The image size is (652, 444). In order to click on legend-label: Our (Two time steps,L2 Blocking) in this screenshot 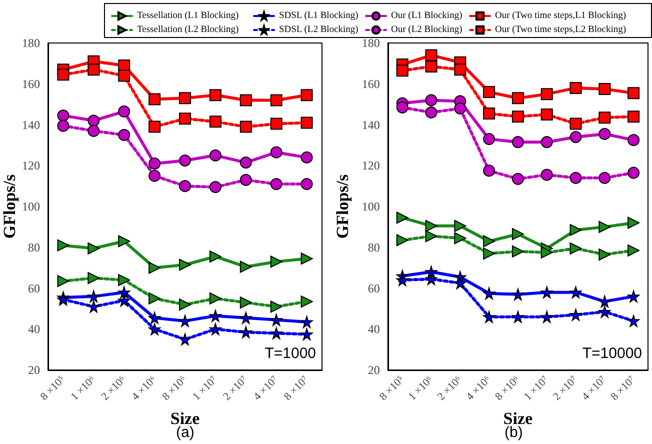, I will do `click(560, 30)`.